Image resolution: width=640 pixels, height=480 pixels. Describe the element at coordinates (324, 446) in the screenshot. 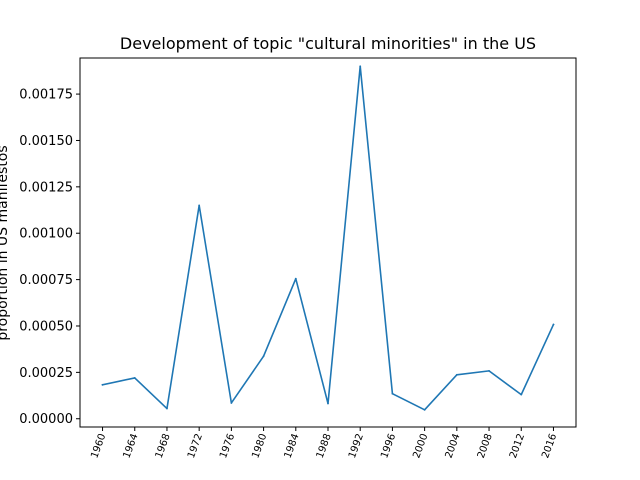

I see `x-tick-label: 1988` at that location.